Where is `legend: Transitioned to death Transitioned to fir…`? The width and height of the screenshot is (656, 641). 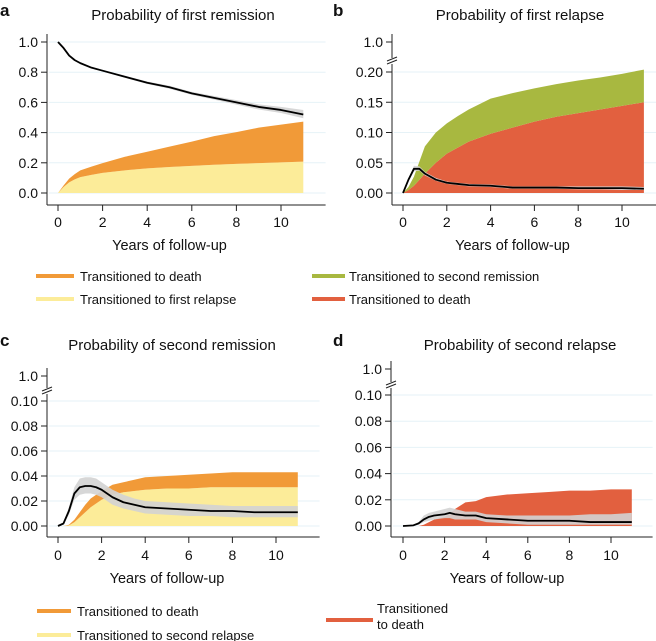 legend: Transitioned to death Transitioned to fir… is located at coordinates (136, 288).